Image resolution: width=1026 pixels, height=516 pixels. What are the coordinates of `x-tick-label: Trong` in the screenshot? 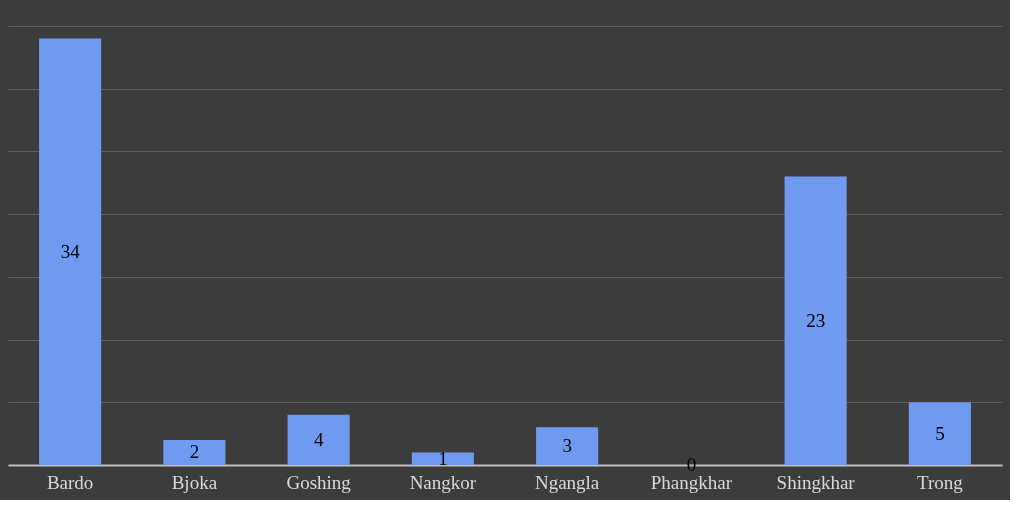 It's located at (940, 482).